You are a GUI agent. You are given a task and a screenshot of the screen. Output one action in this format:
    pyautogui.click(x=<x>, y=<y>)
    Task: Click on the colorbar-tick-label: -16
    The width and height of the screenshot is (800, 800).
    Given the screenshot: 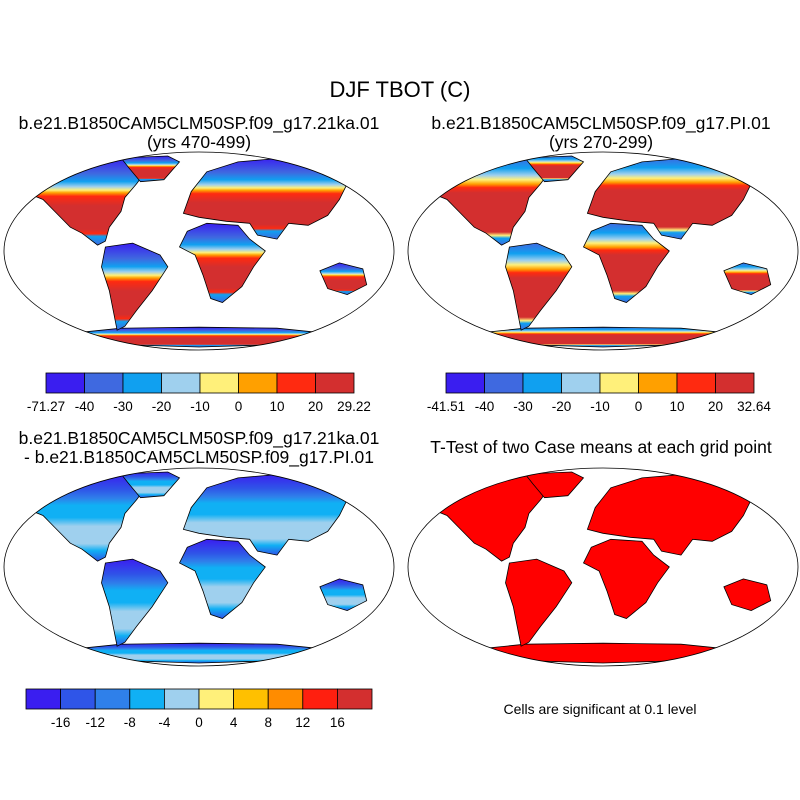 What is the action you would take?
    pyautogui.click(x=61, y=722)
    